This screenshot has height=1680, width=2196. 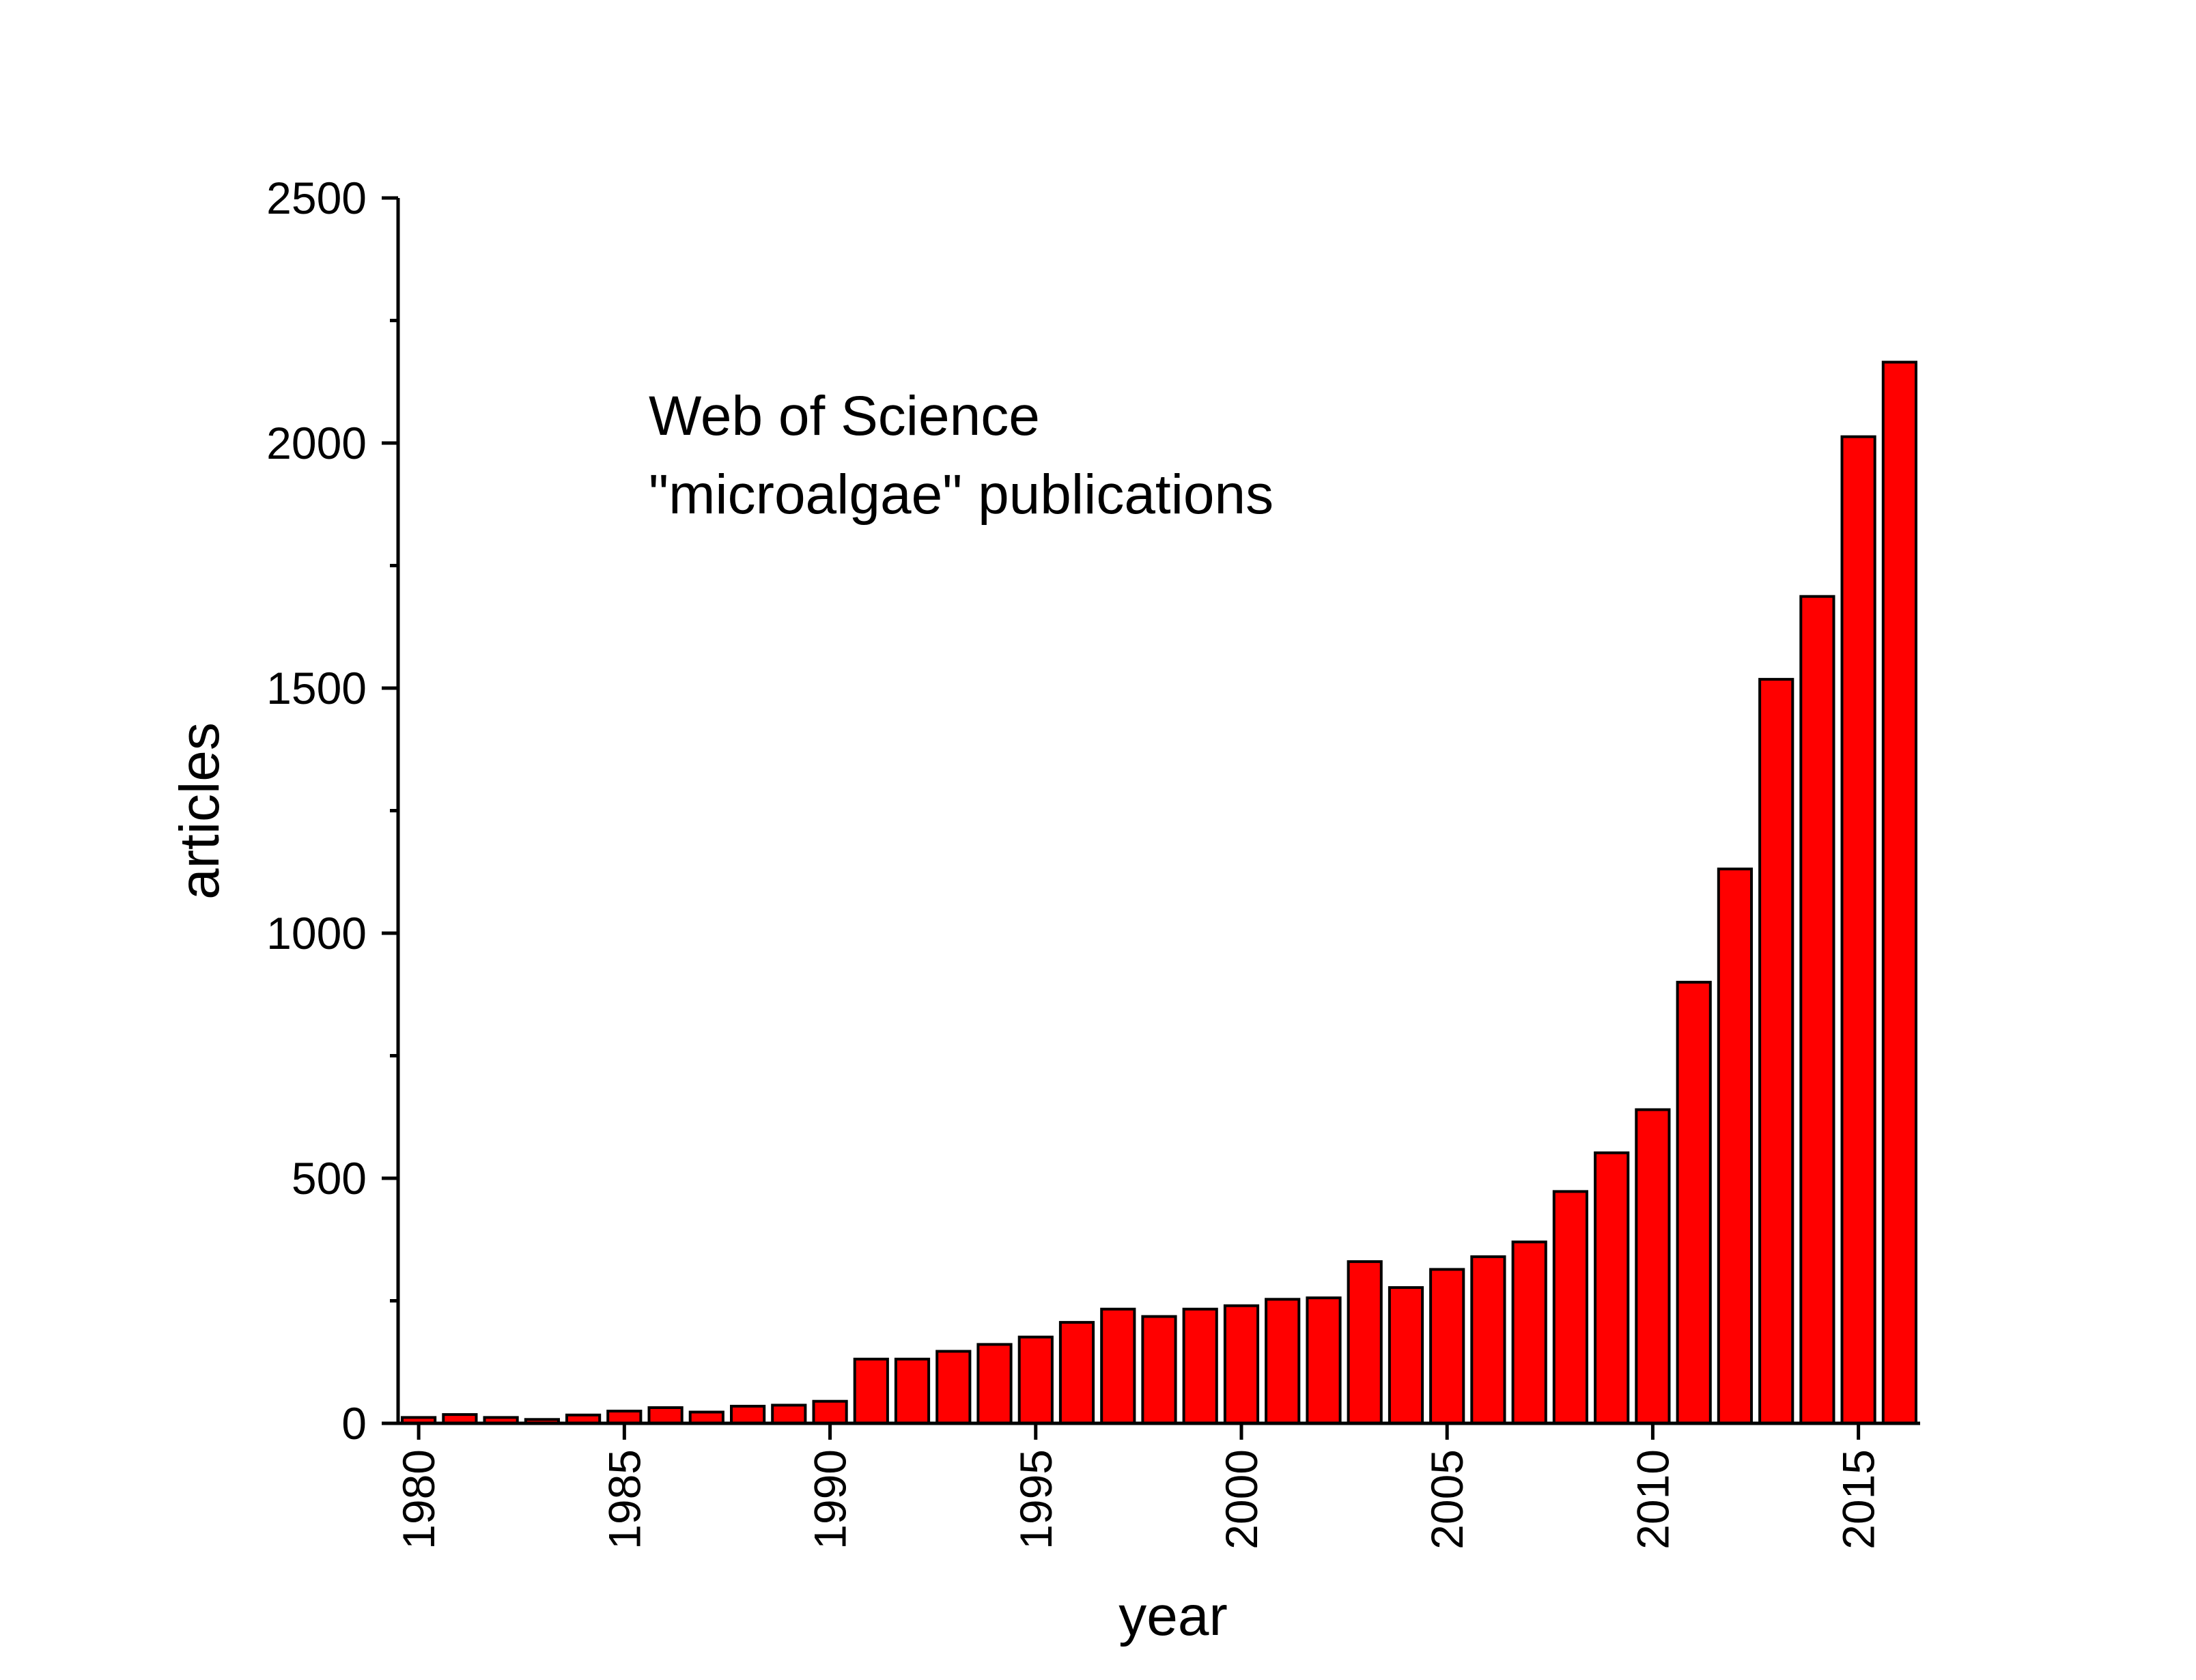 I want to click on bar-1985, so click(x=624, y=1417).